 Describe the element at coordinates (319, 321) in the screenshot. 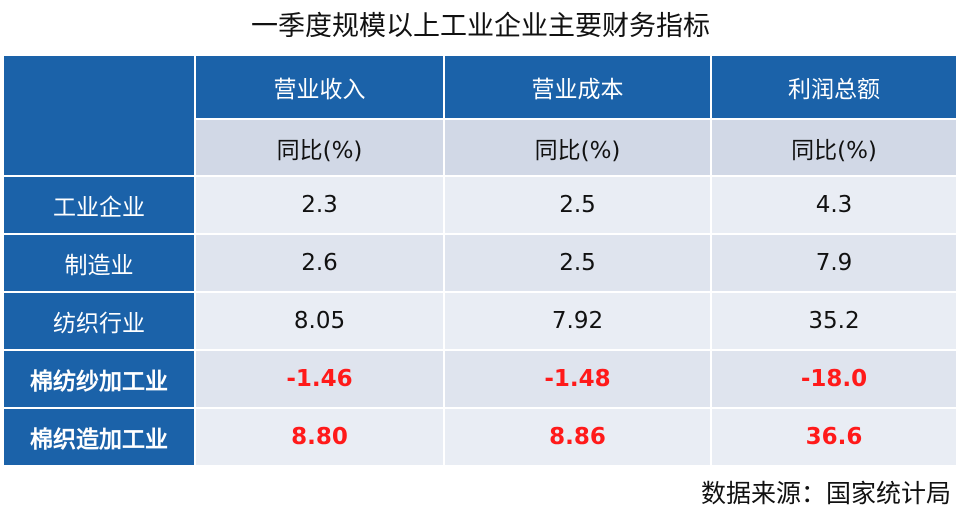

I see `data-cell: 8.05` at that location.